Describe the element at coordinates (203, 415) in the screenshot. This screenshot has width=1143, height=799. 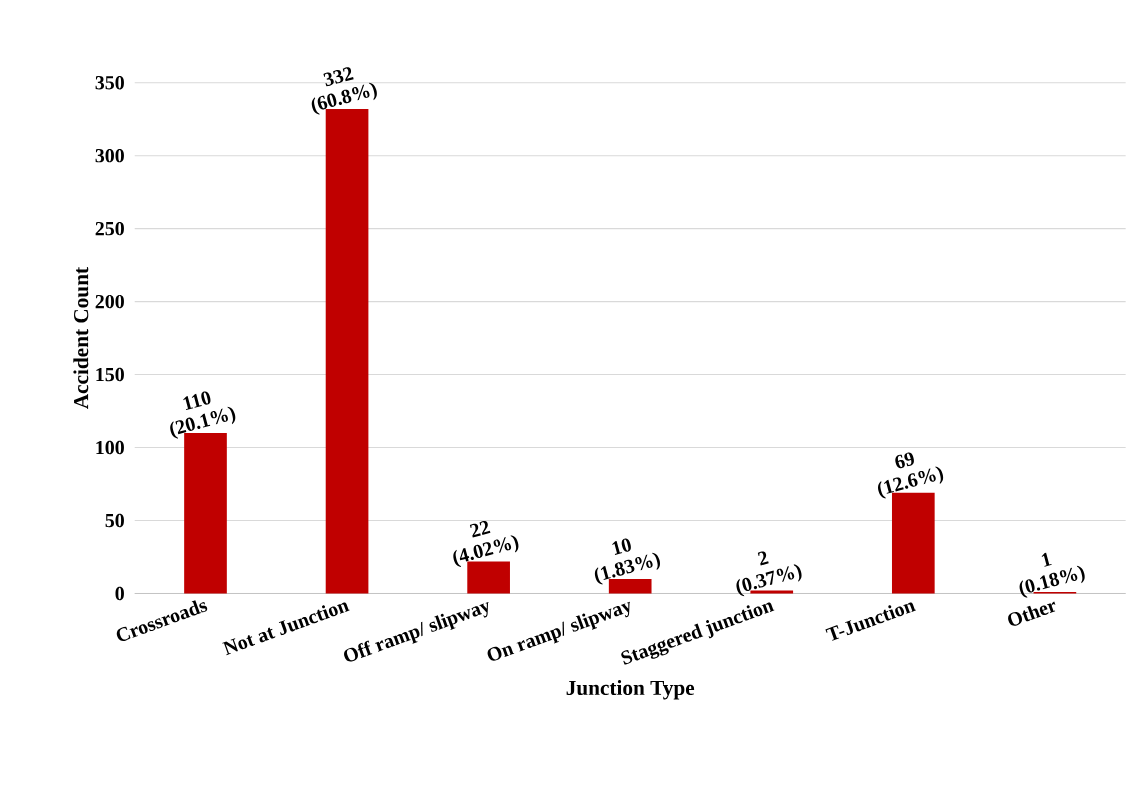
I see `data-label: 110 (20.1%)` at that location.